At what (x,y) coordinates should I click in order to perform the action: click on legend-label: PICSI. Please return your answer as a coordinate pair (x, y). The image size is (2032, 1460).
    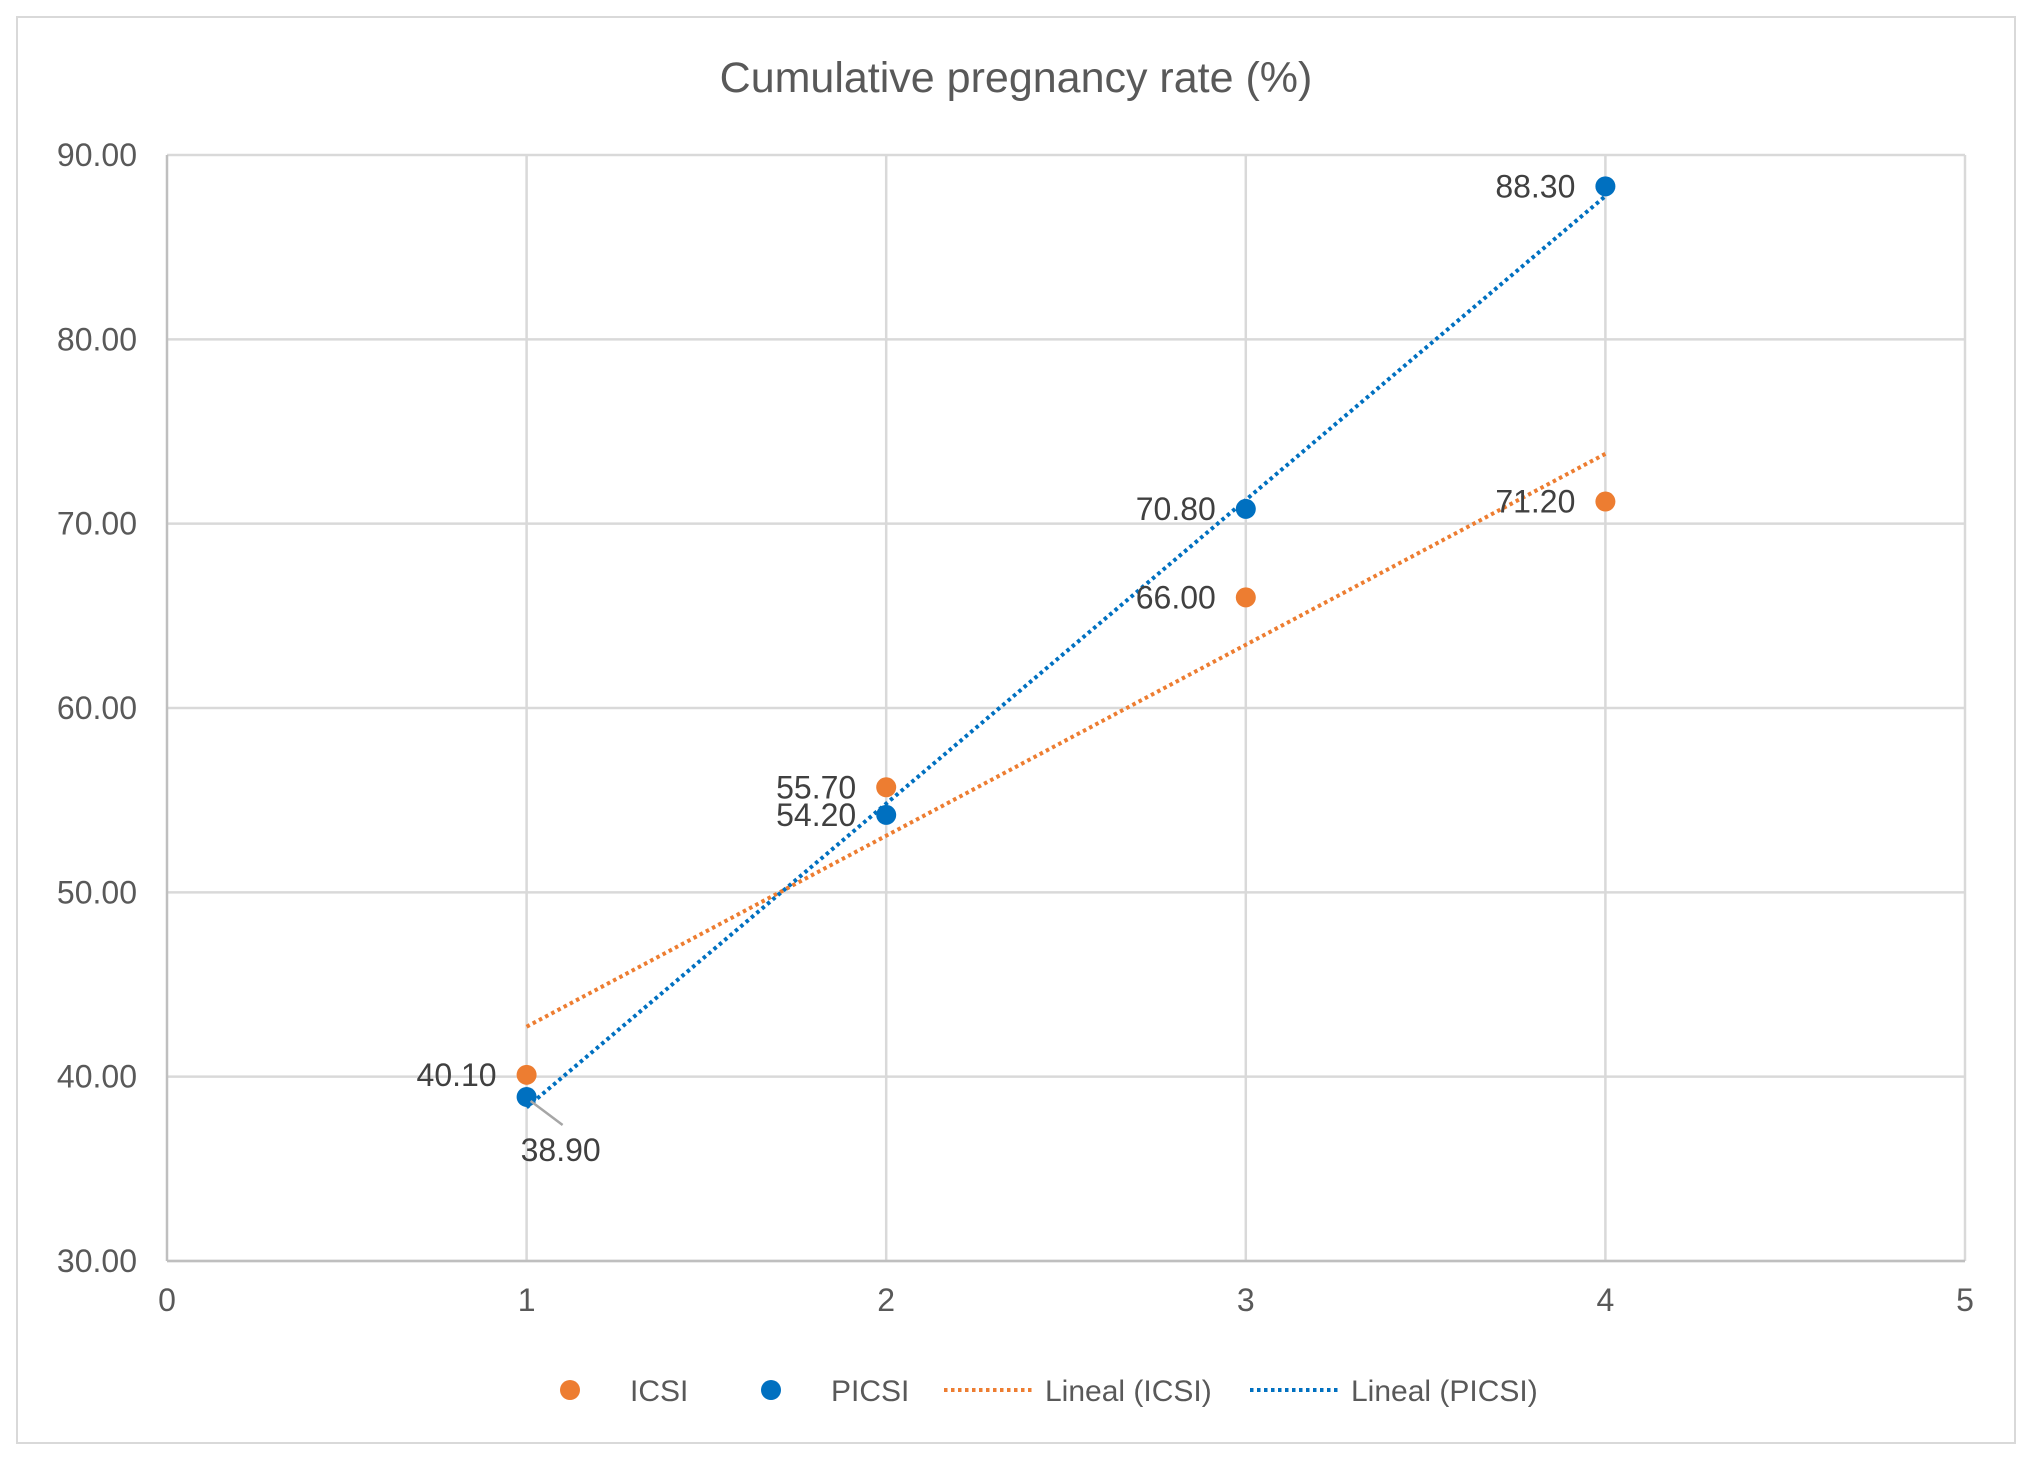
    Looking at the image, I should click on (870, 1391).